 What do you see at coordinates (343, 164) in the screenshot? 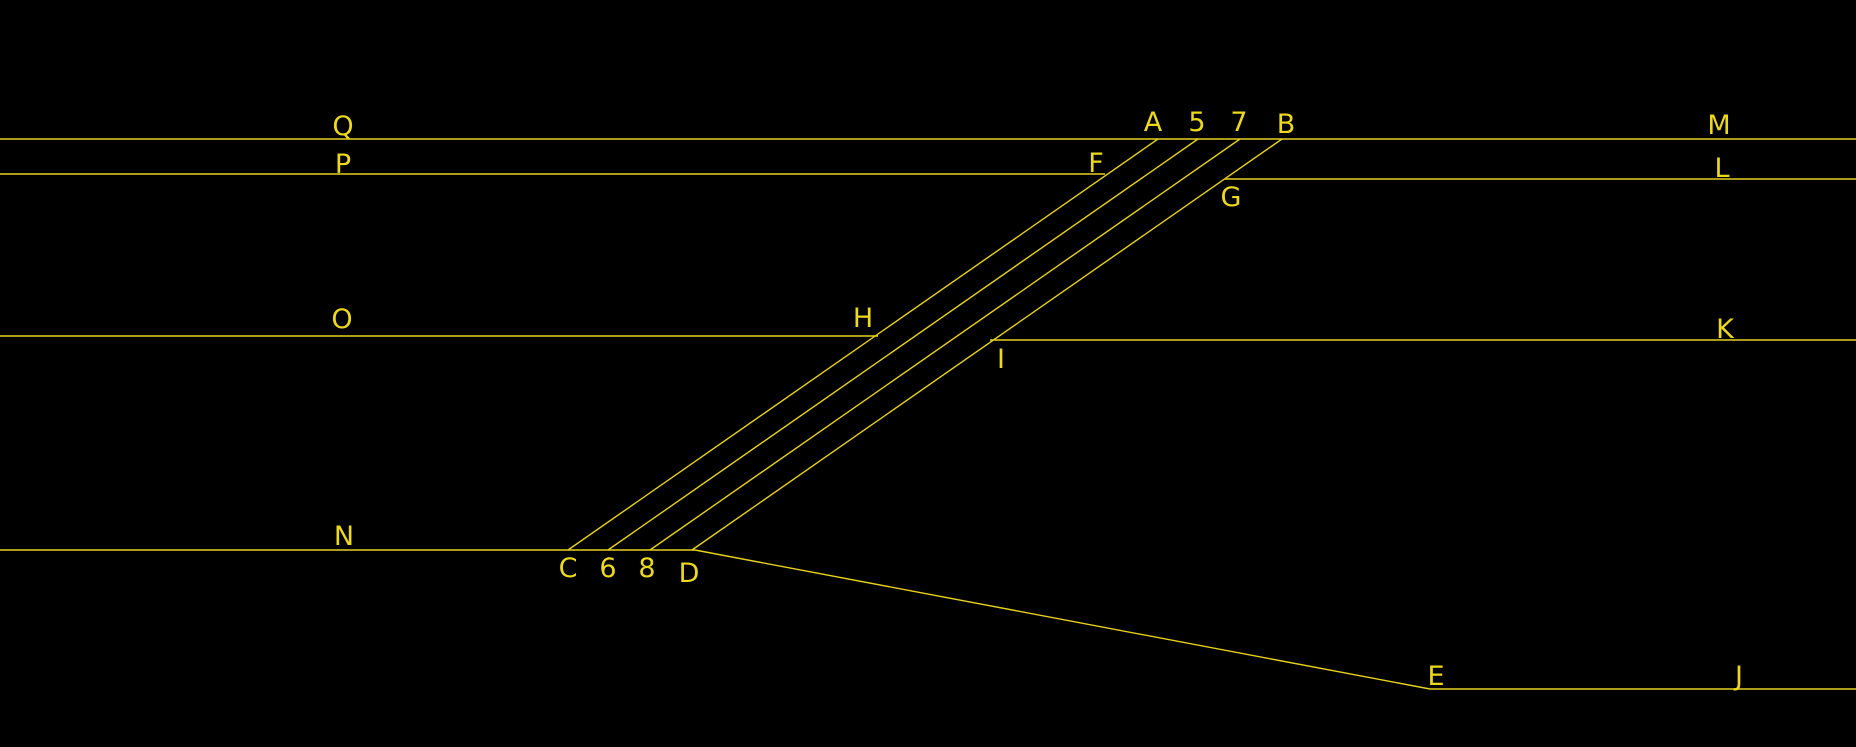
I see `label-p: P` at bounding box center [343, 164].